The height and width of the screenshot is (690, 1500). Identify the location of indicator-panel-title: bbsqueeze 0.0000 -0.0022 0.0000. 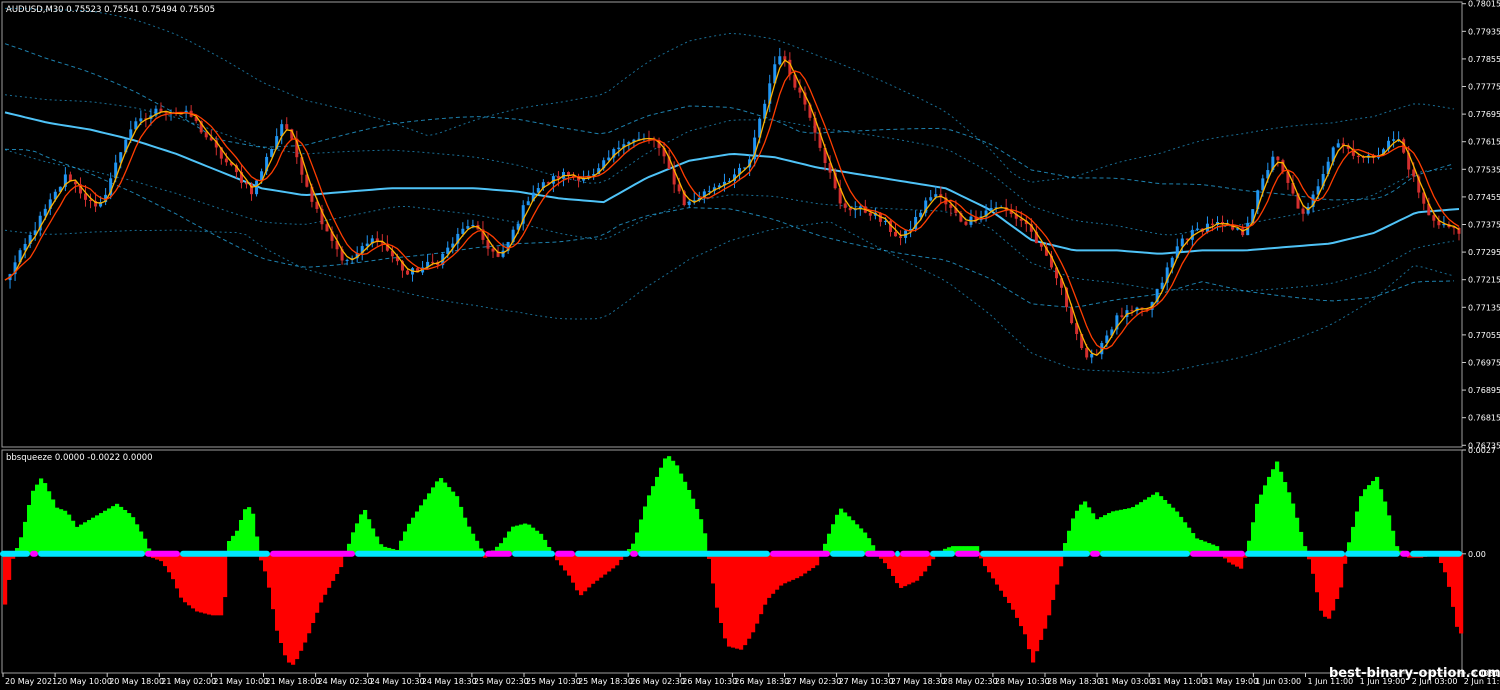
(79, 458).